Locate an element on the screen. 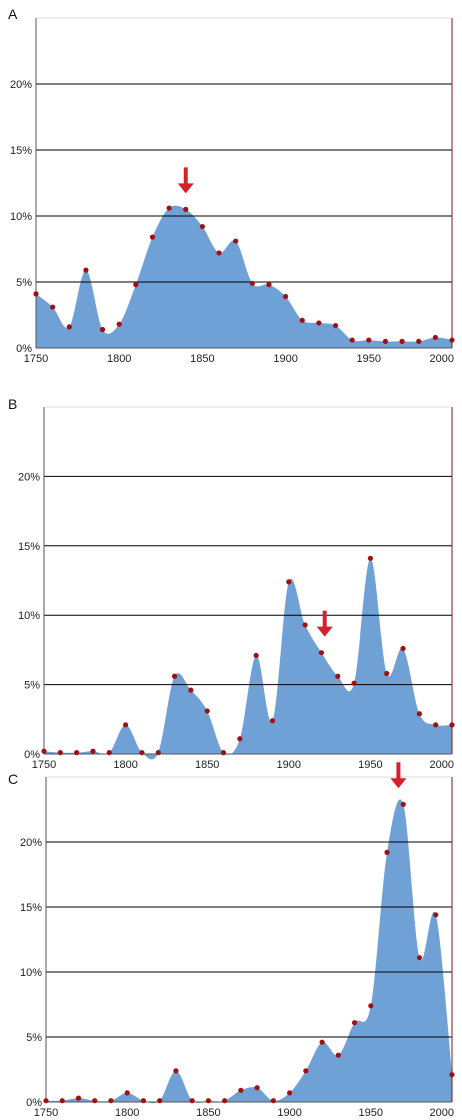 This screenshot has width=462, height=1120. panel-label-b: B is located at coordinates (13, 404).